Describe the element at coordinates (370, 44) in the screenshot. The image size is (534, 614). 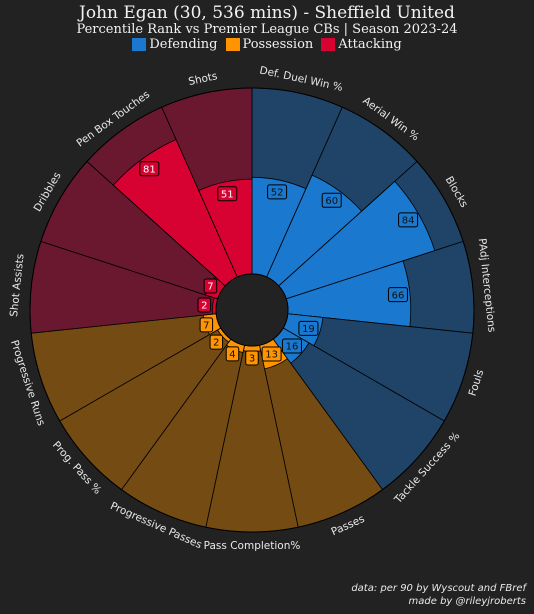
I see `legend-label-attacking: Attacking` at that location.